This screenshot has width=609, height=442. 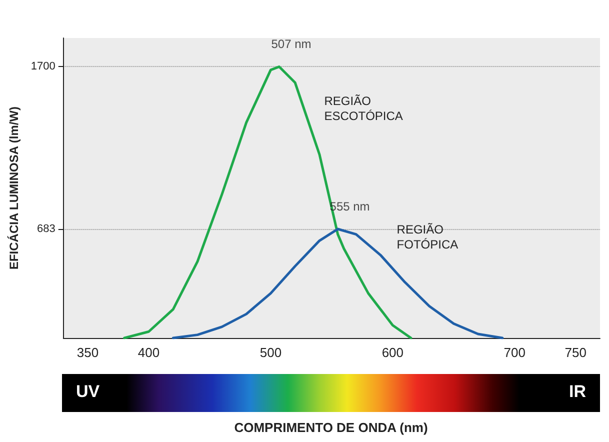 I want to click on y-tick-label: 683, so click(x=46, y=229).